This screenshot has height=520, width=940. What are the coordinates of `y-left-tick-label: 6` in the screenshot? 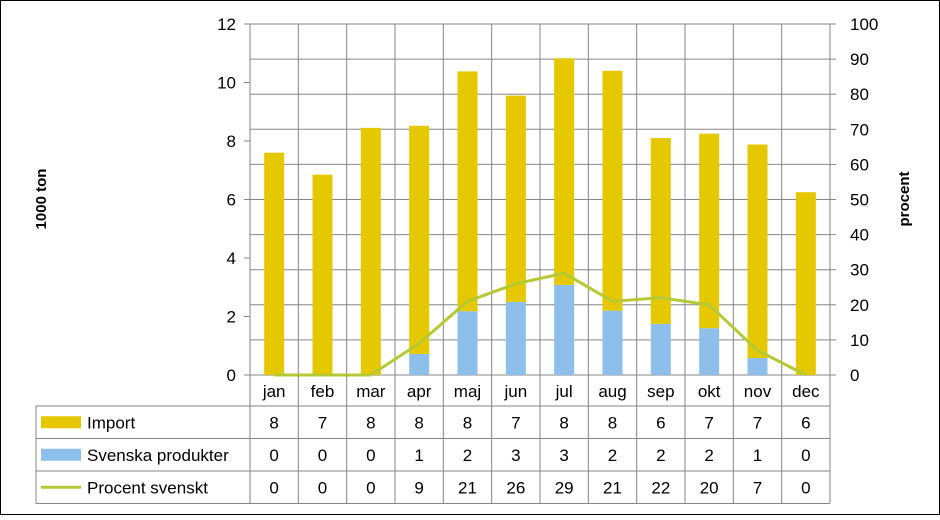 It's located at (231, 200).